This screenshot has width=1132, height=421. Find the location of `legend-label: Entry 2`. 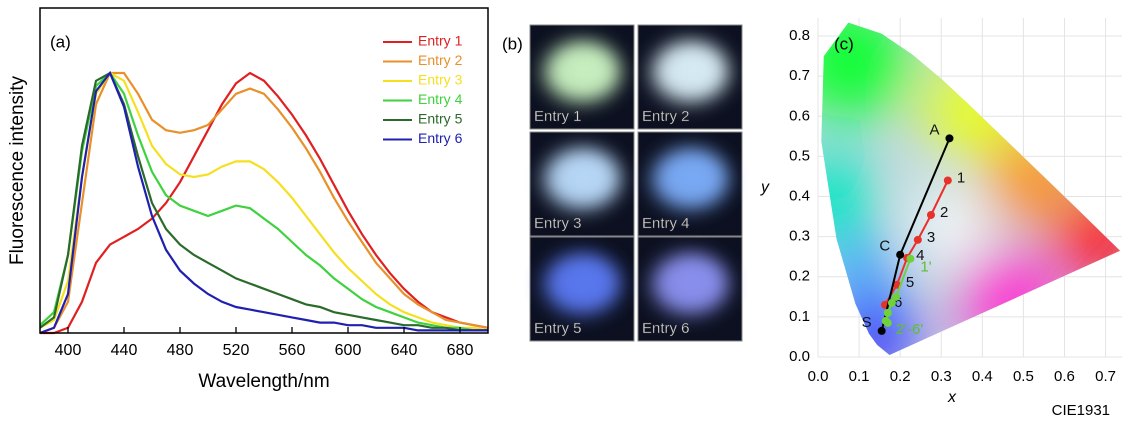

legend-label: Entry 2 is located at coordinates (440, 60).